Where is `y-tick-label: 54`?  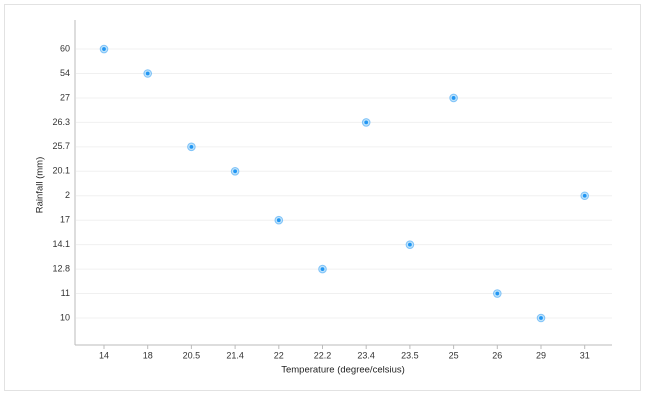 y-tick-label: 54 is located at coordinates (65, 73).